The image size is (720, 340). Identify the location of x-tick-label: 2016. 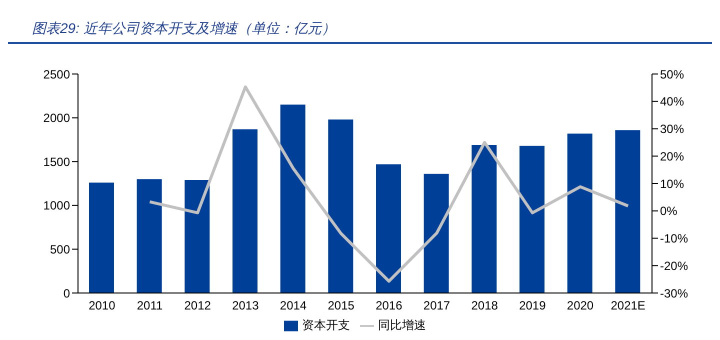
(389, 305).